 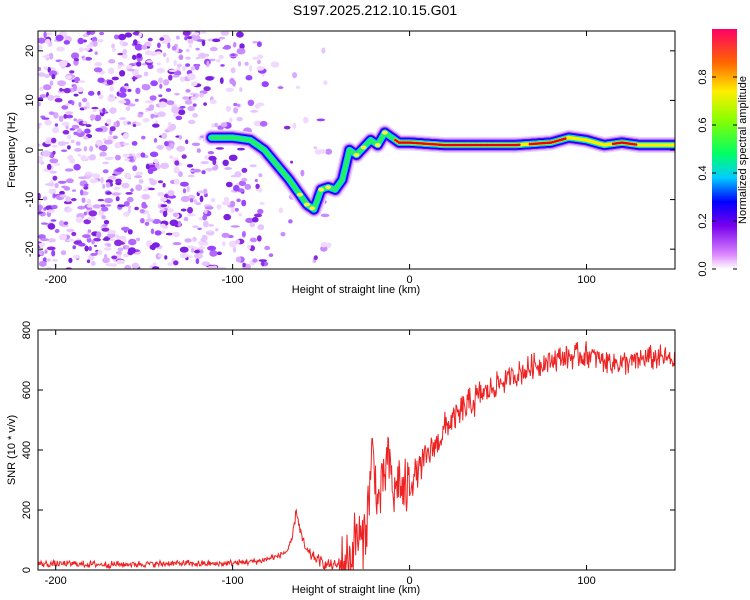 I want to click on y-tick-label: 400, so click(x=27, y=450).